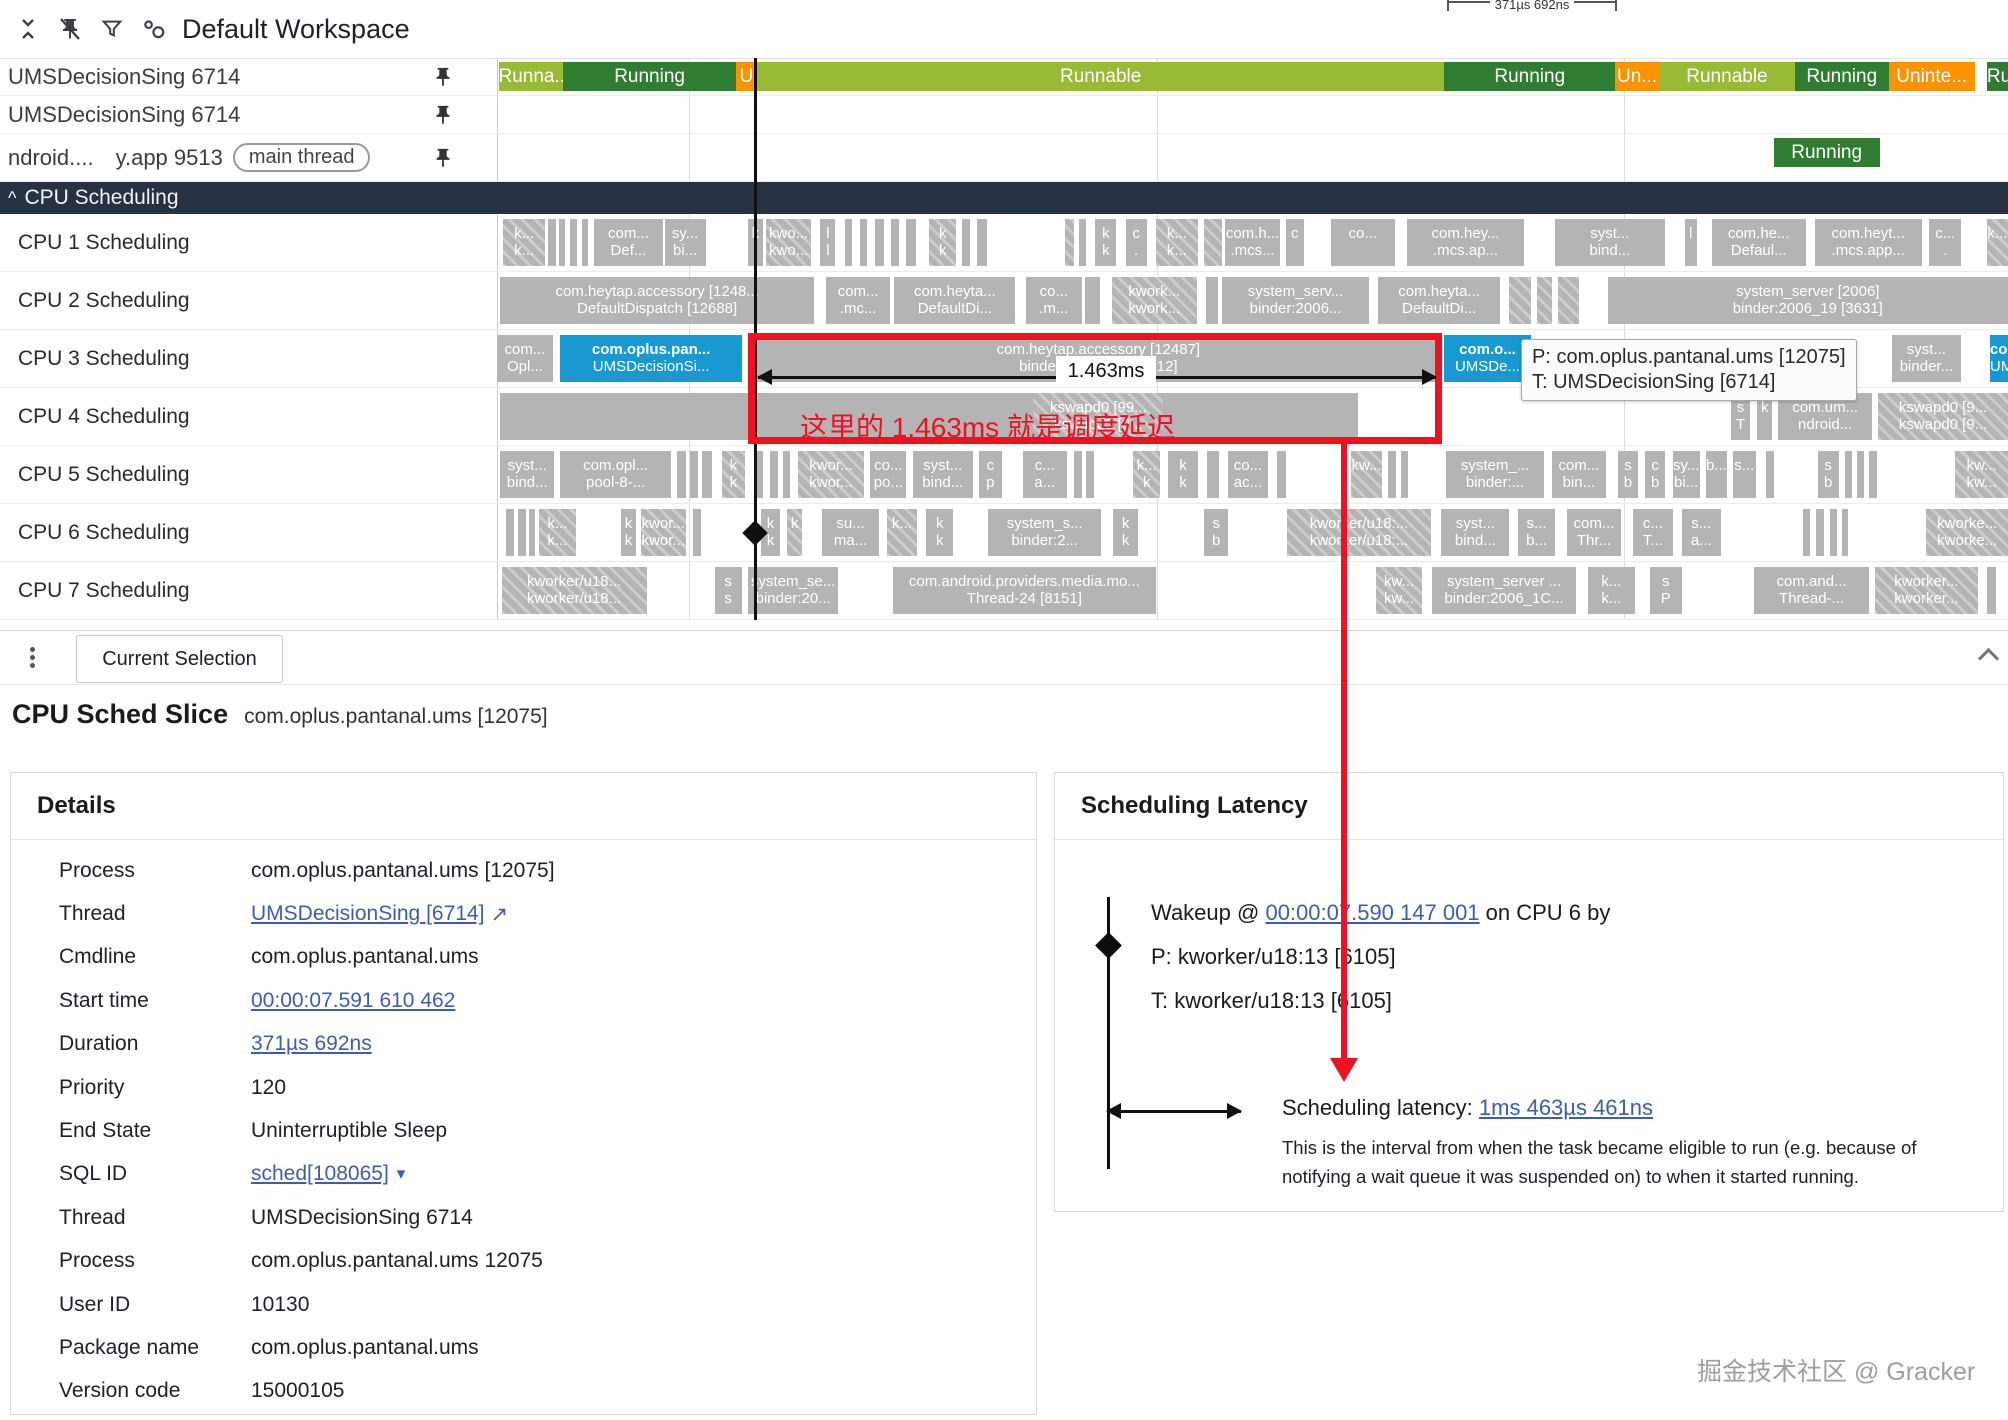 This screenshot has width=2008, height=1420. What do you see at coordinates (104, 532) in the screenshot?
I see `track-name: CPU 6 Scheduling` at bounding box center [104, 532].